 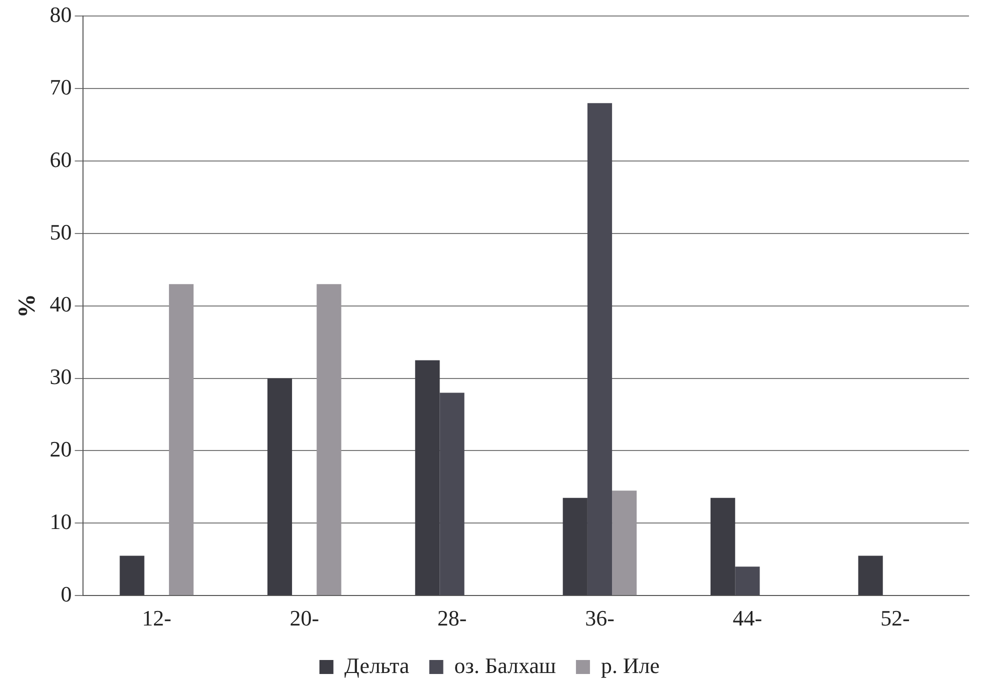 I want to click on y-tick-label: 0, so click(x=66, y=593).